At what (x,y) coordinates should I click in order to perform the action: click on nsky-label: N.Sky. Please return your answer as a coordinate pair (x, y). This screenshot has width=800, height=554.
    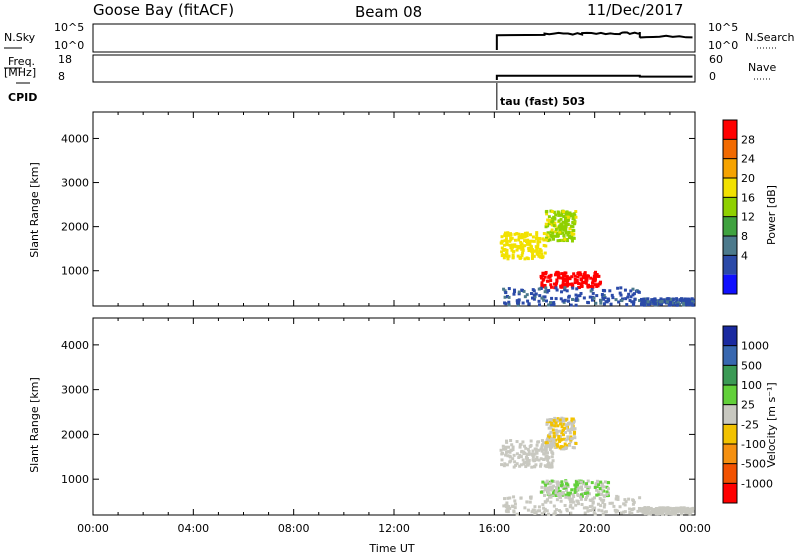
    Looking at the image, I should click on (20, 37).